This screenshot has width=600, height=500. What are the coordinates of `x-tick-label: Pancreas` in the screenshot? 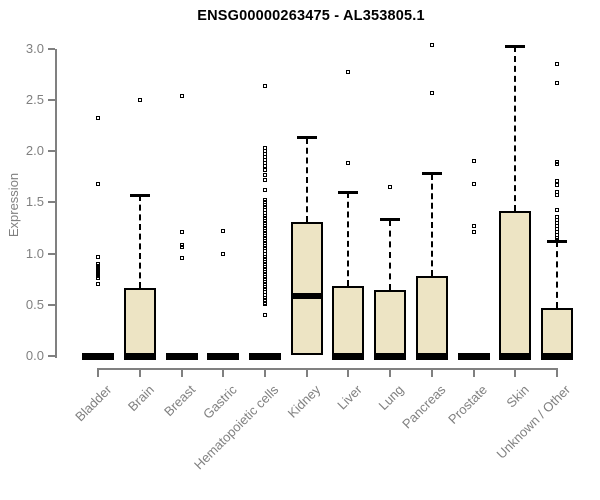 It's located at (423, 407).